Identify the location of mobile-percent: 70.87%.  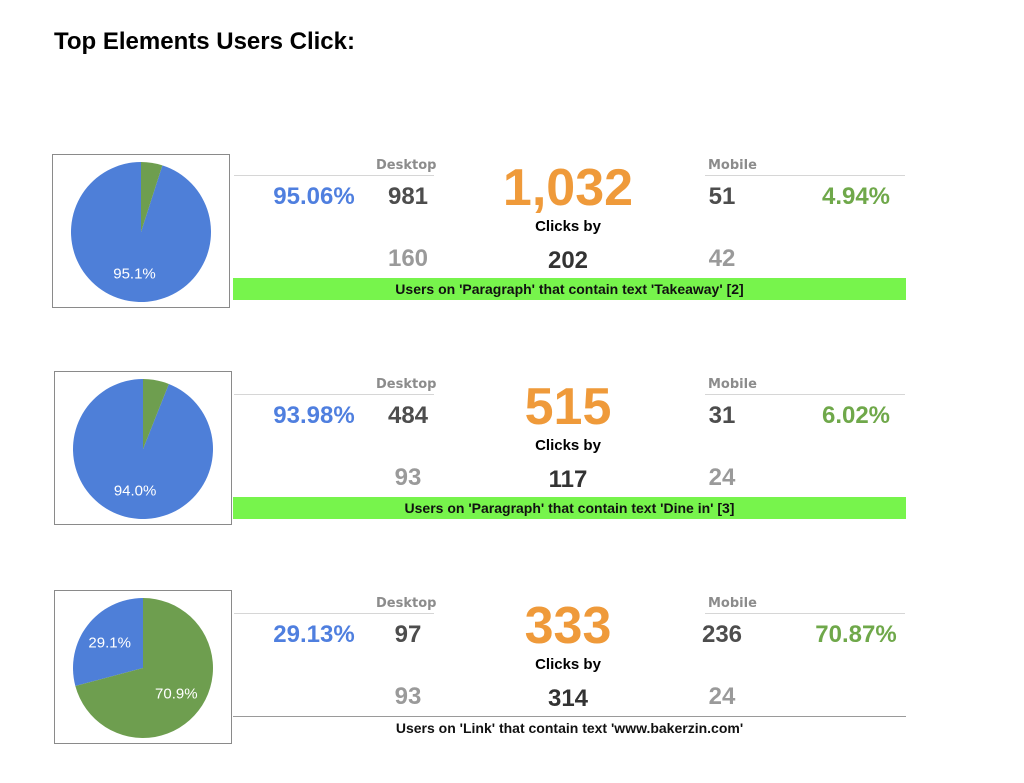
(856, 634).